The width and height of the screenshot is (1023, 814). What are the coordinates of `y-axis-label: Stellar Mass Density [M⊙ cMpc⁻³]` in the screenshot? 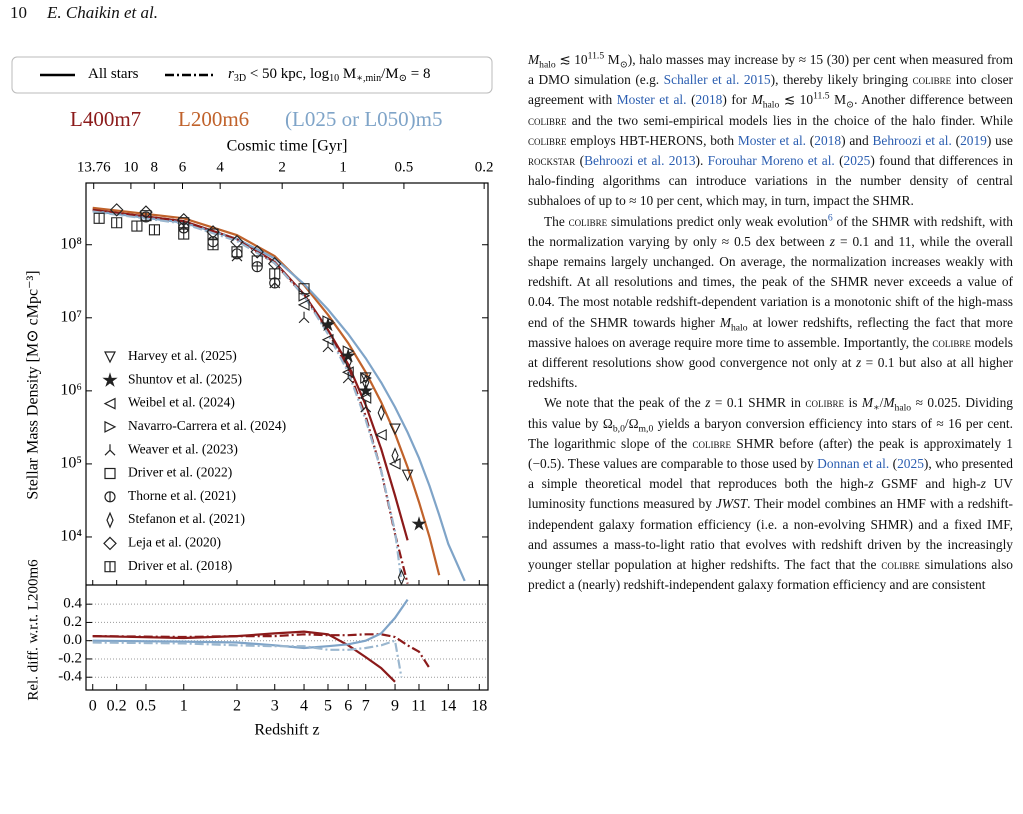 It's located at (33, 384).